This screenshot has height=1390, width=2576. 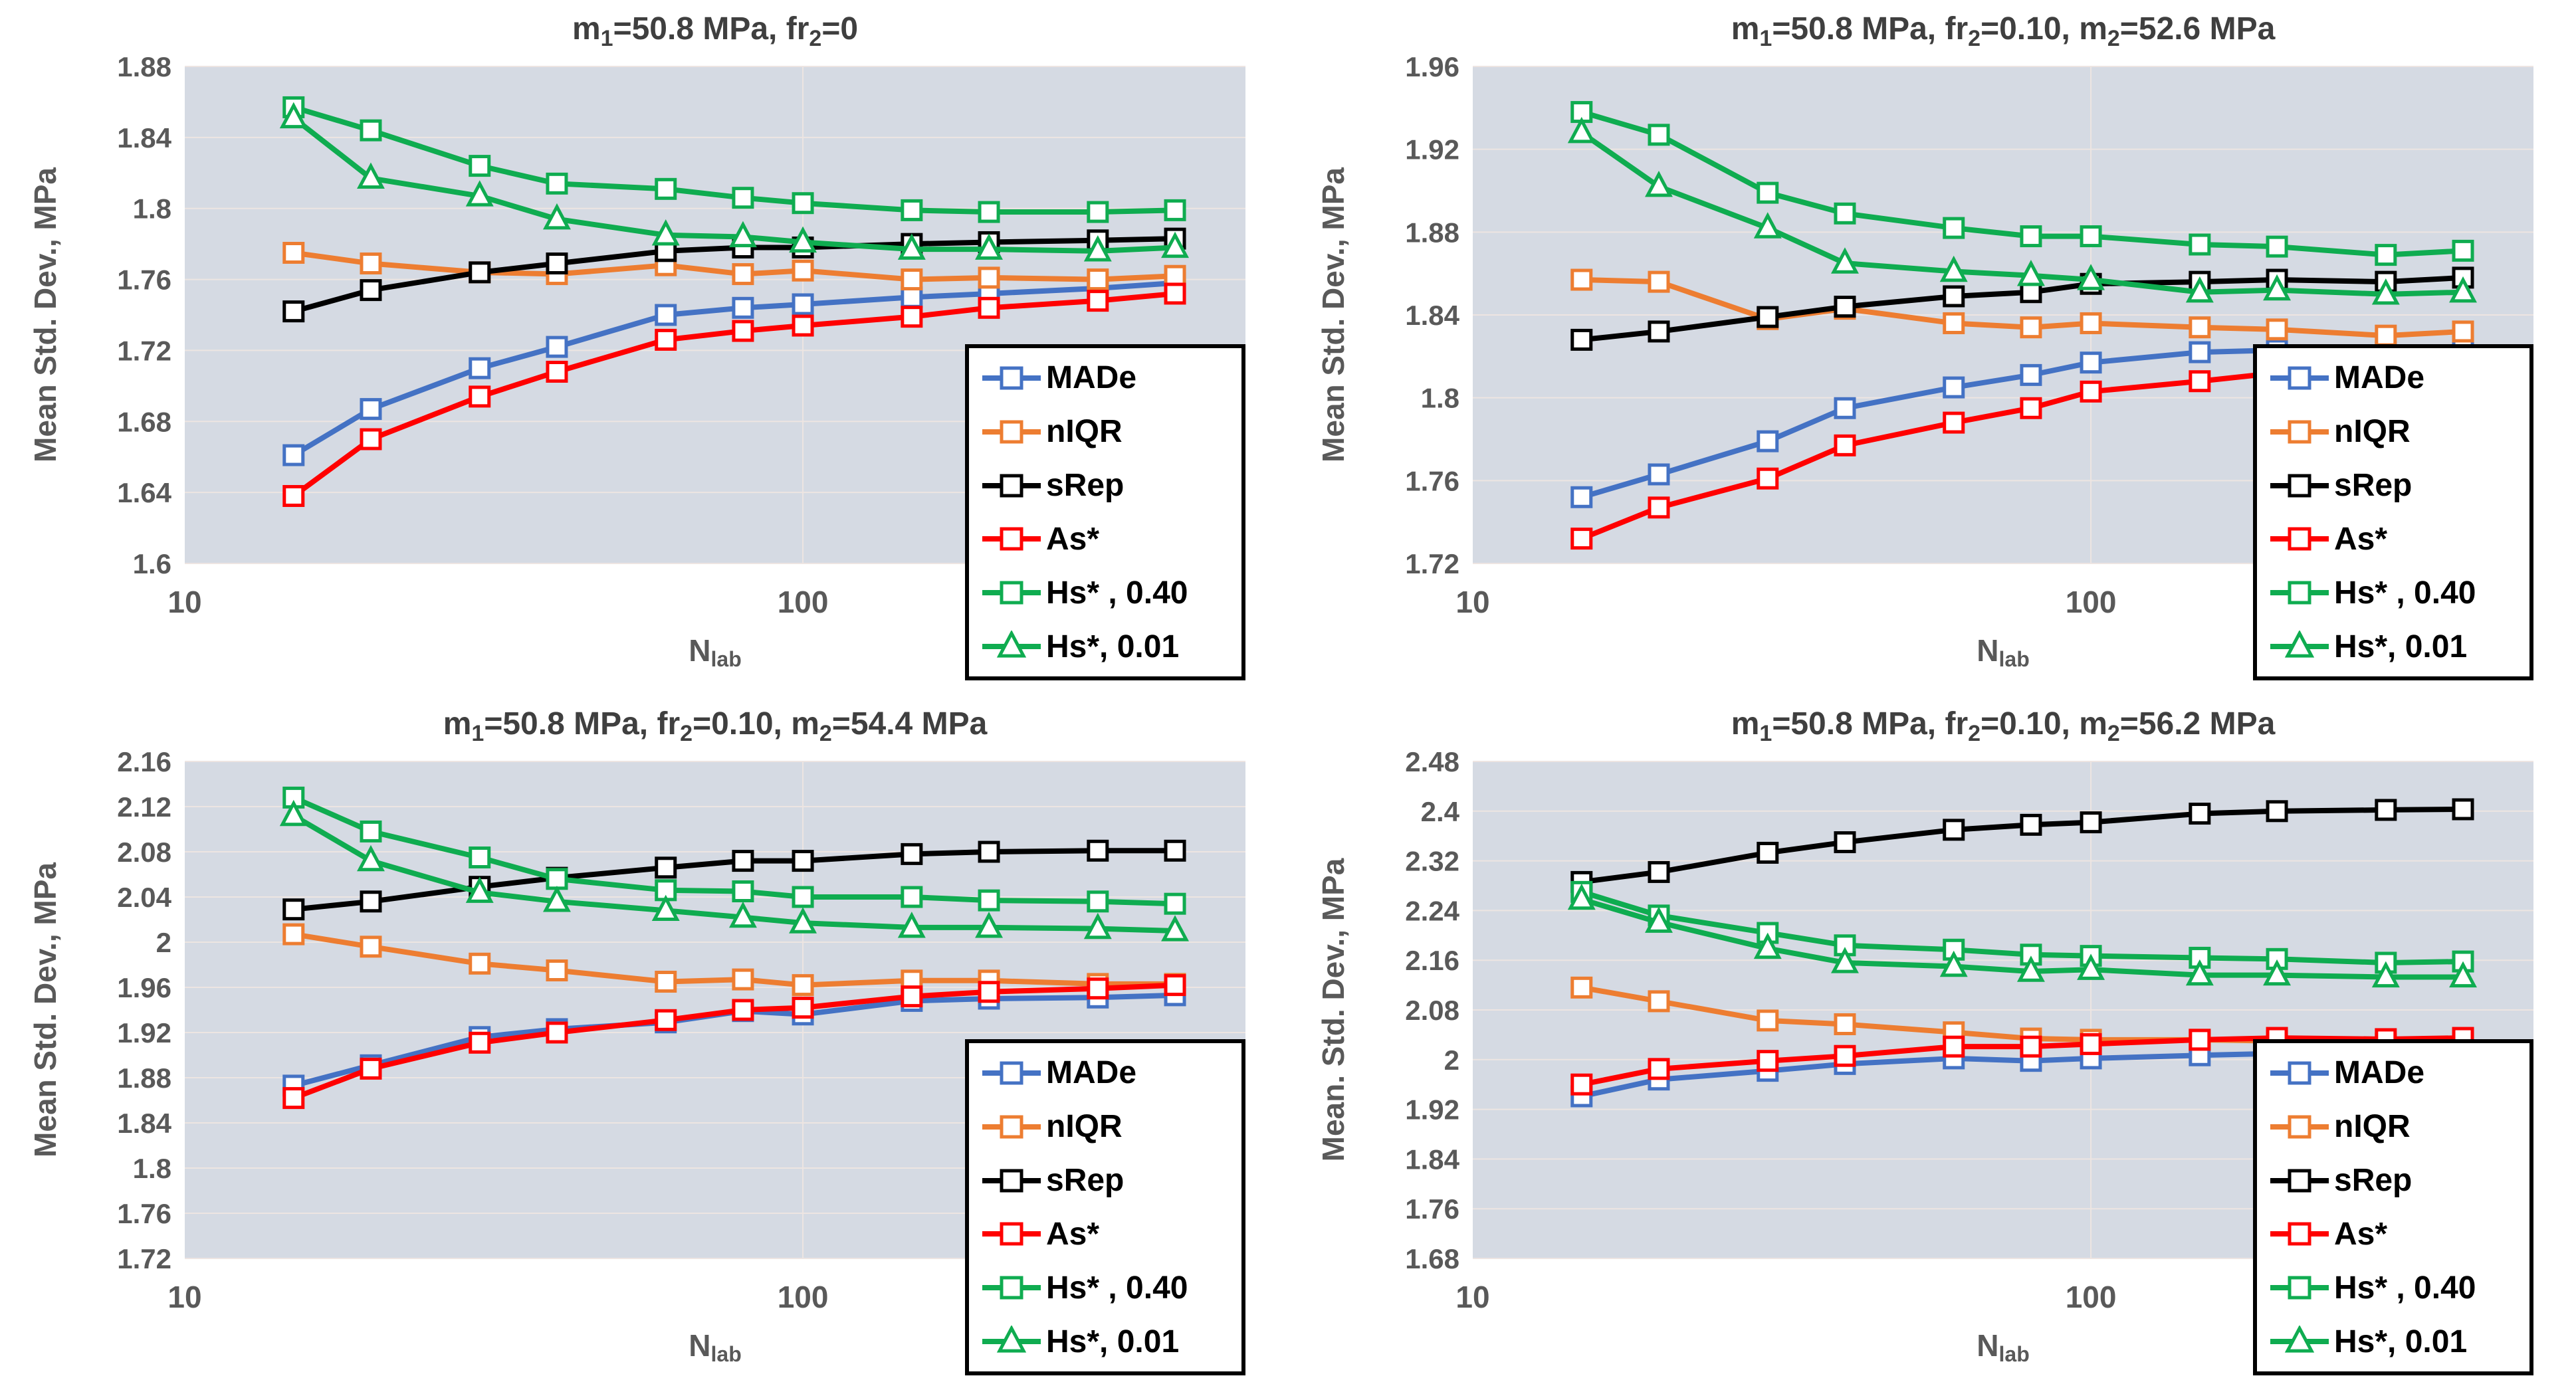 I want to click on legend-entry-niqr: nIQR, so click(x=2399, y=432).